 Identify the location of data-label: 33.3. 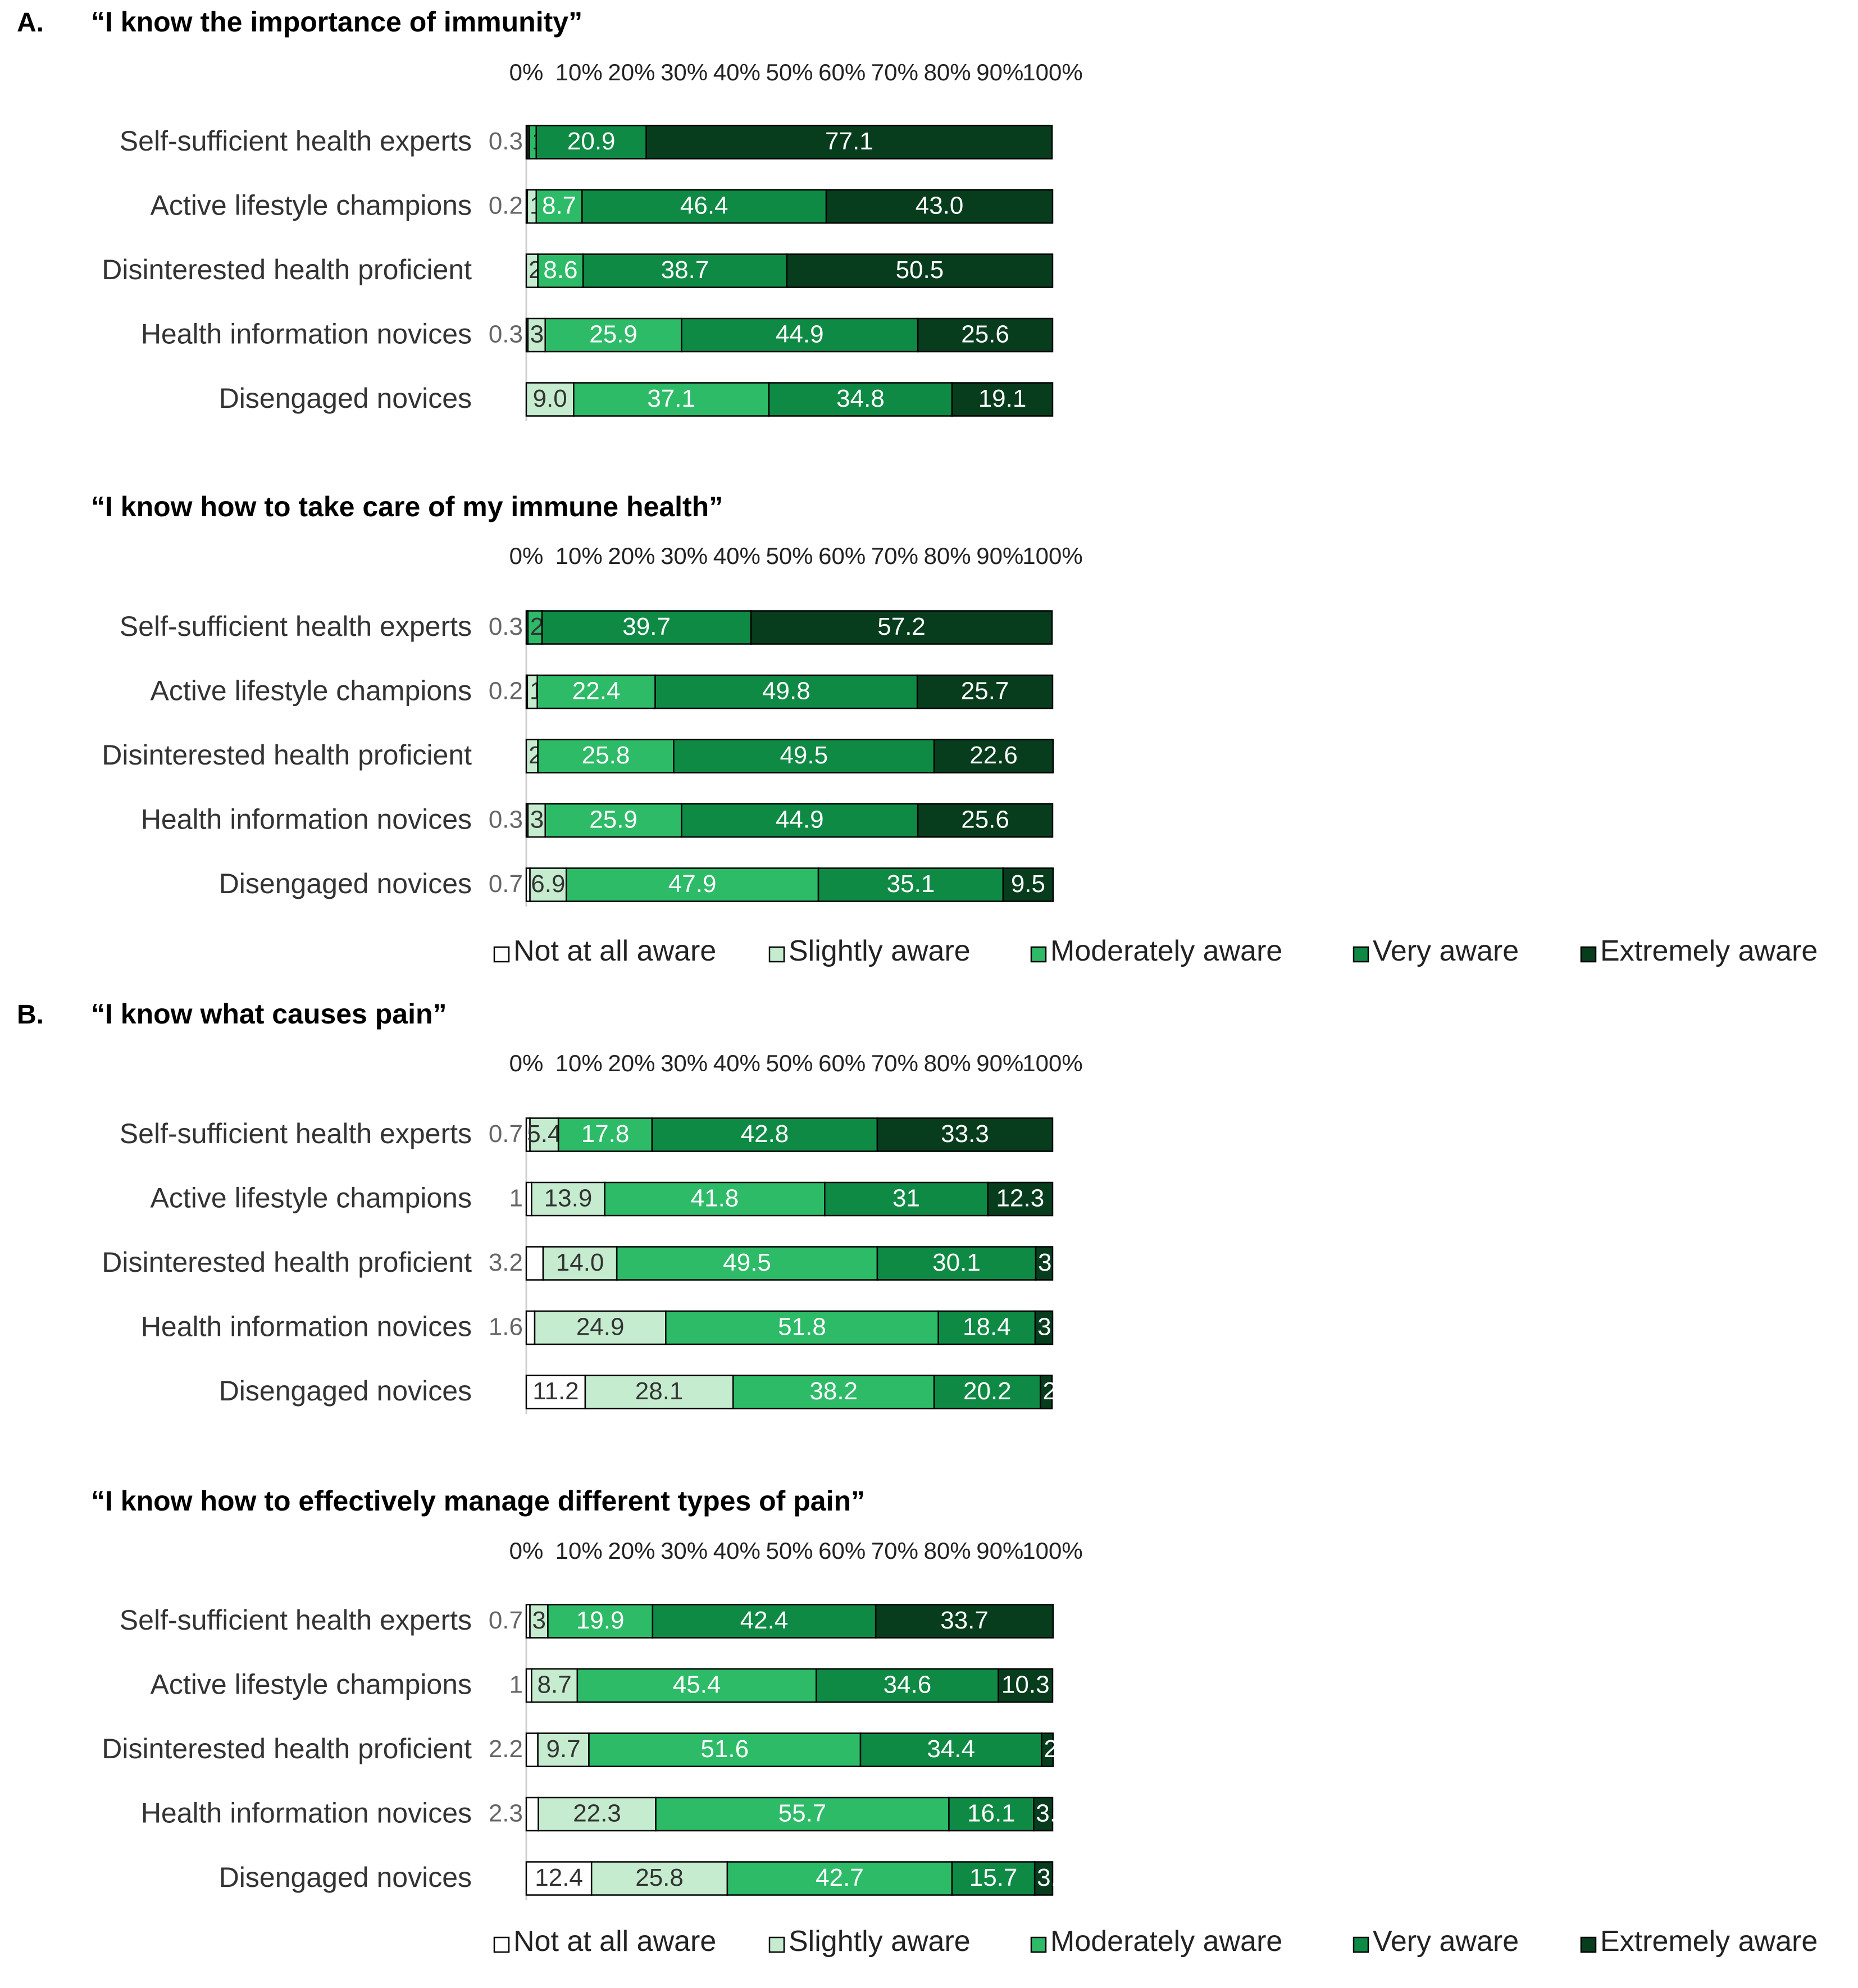
(965, 1134).